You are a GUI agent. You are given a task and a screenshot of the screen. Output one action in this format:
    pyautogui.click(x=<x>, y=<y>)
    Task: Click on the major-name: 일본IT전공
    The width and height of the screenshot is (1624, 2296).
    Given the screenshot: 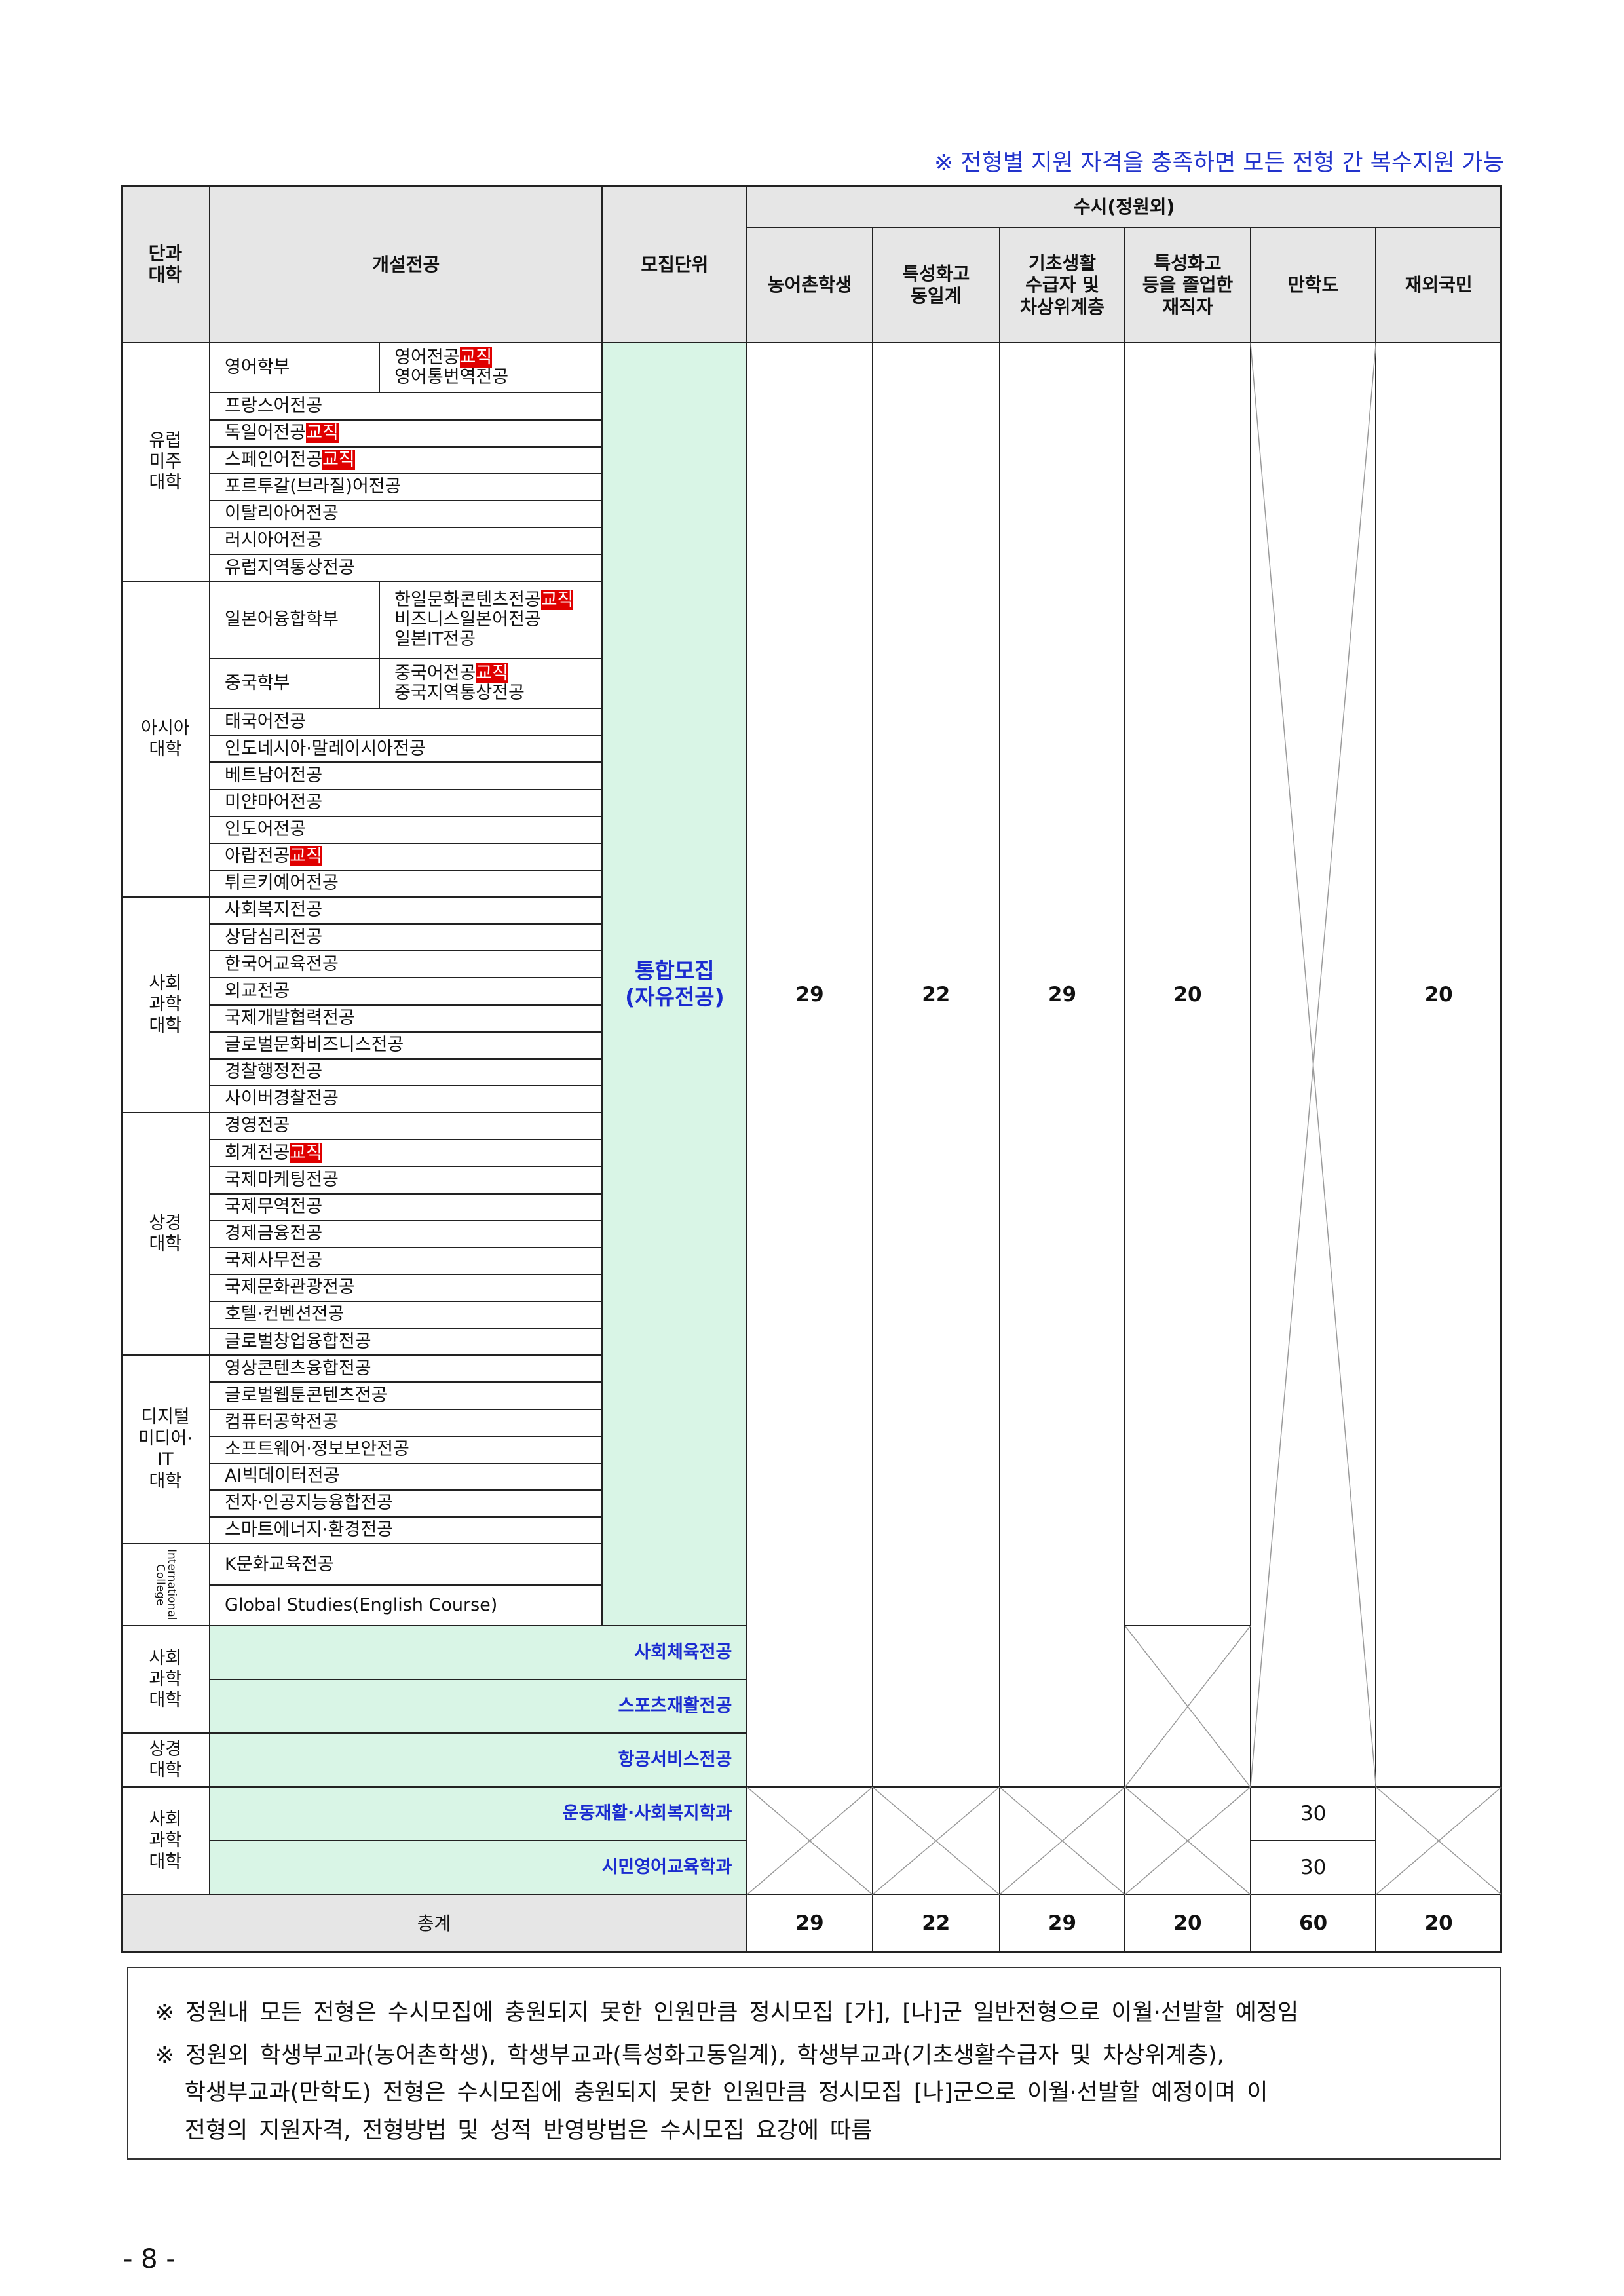 What is the action you would take?
    pyautogui.click(x=435, y=638)
    